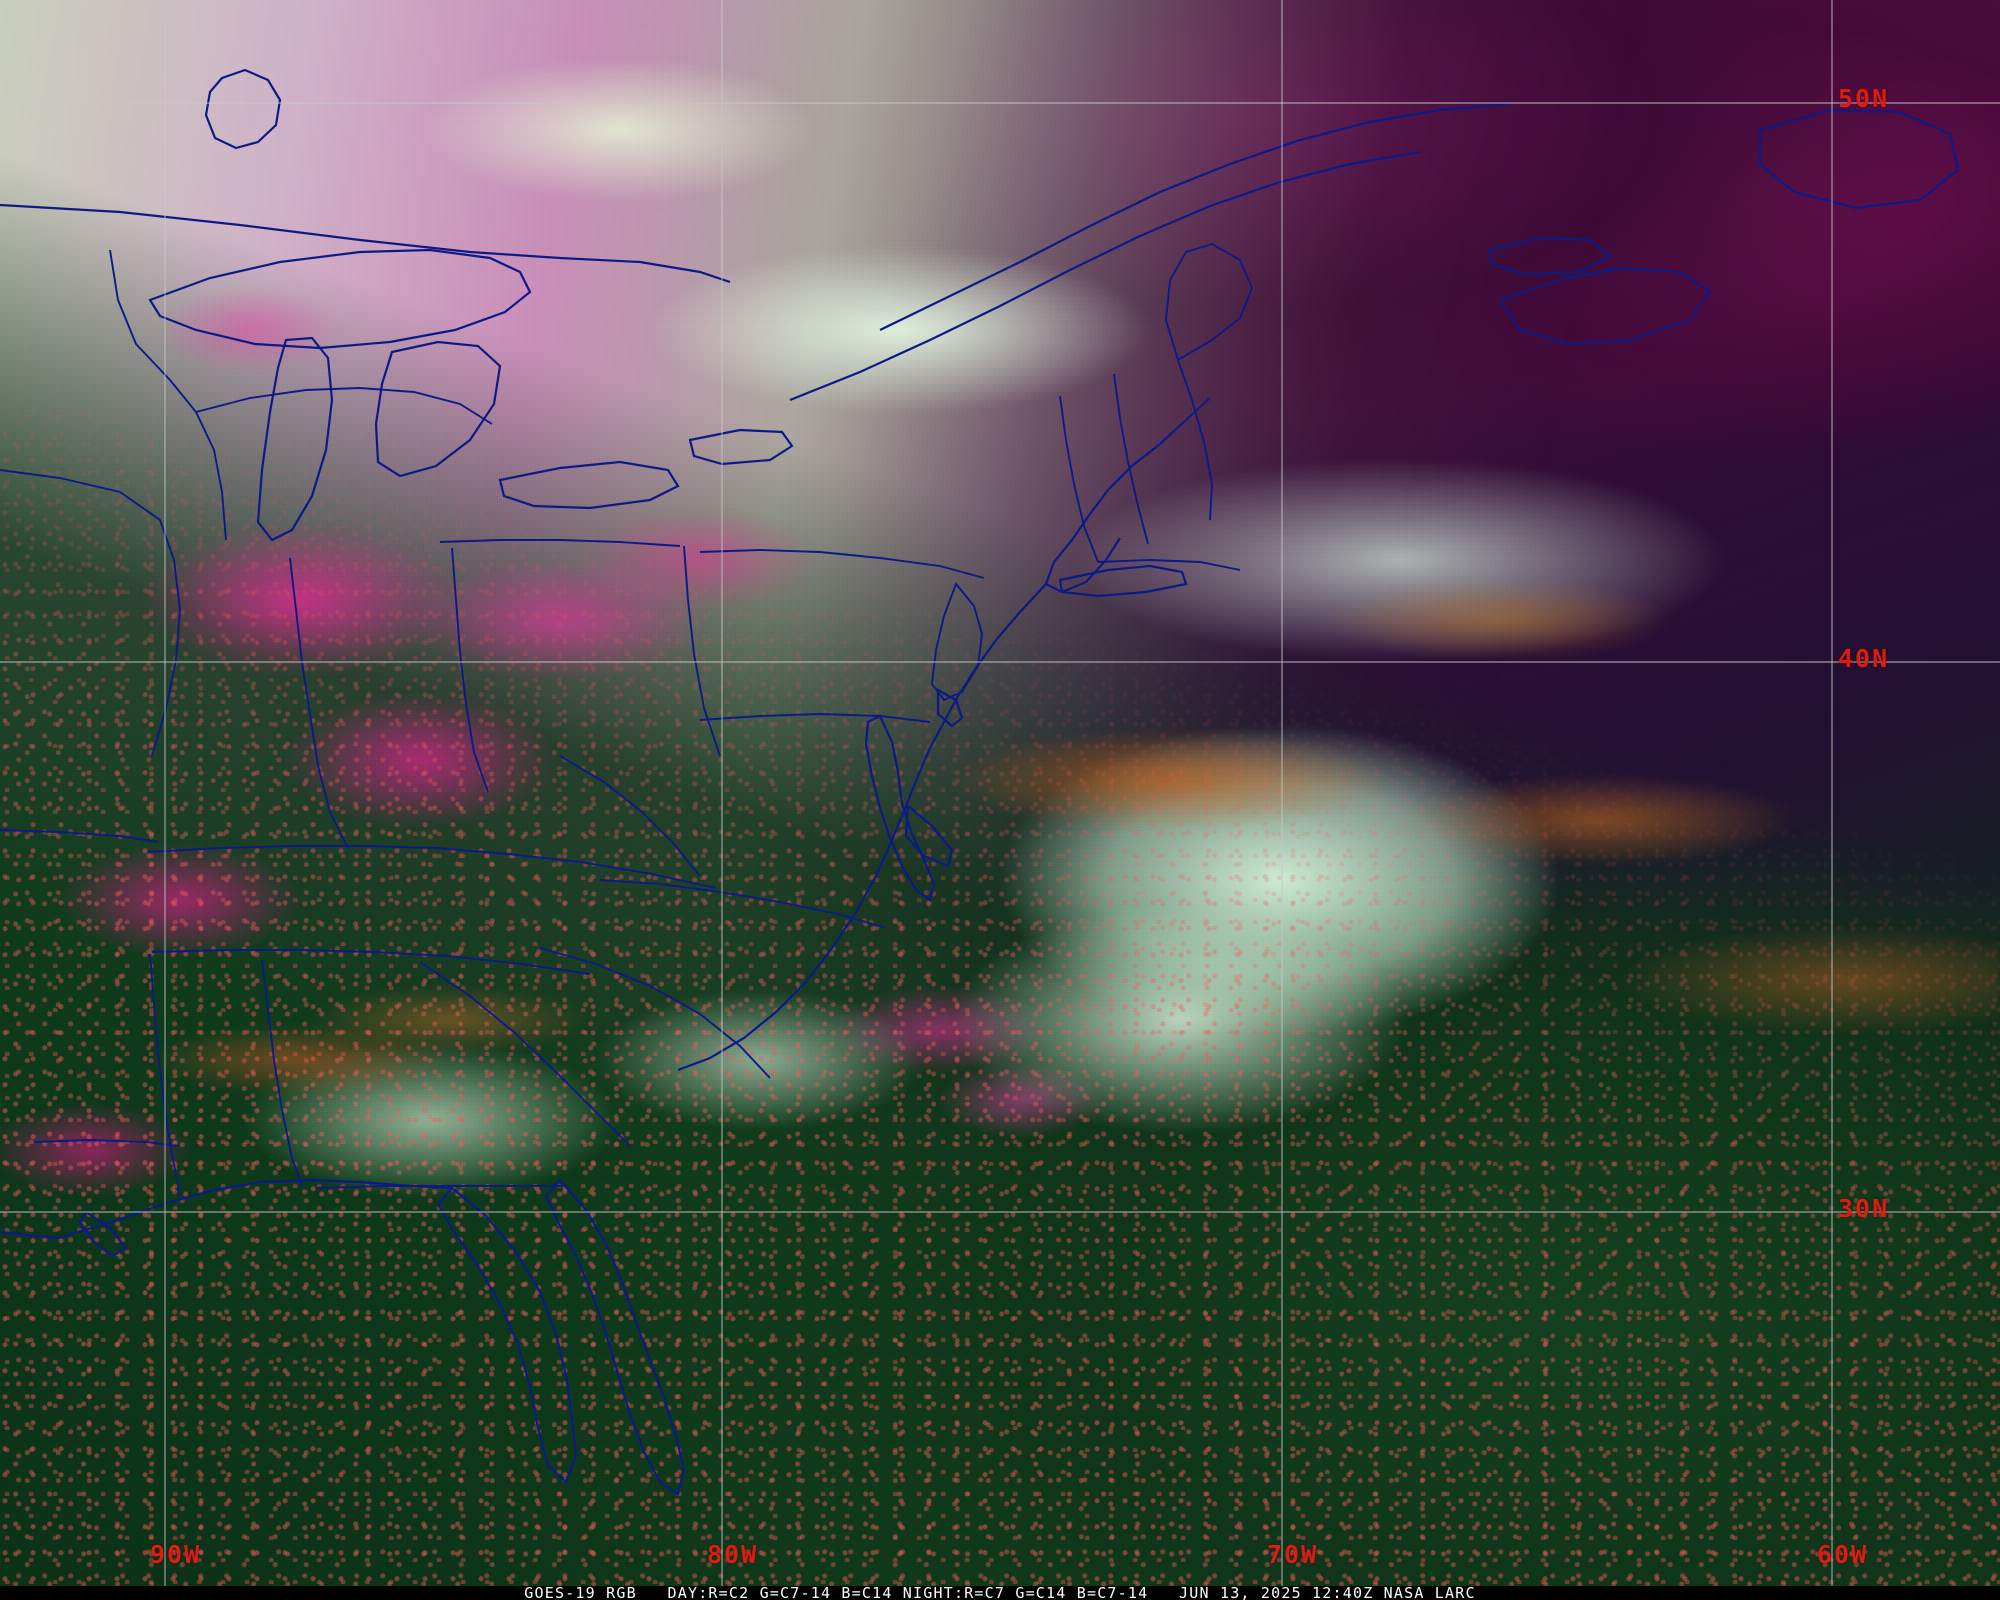 Image resolution: width=2000 pixels, height=1600 pixels. Describe the element at coordinates (176, 1554) in the screenshot. I see `gridlabel-lon-90W: 90W` at that location.